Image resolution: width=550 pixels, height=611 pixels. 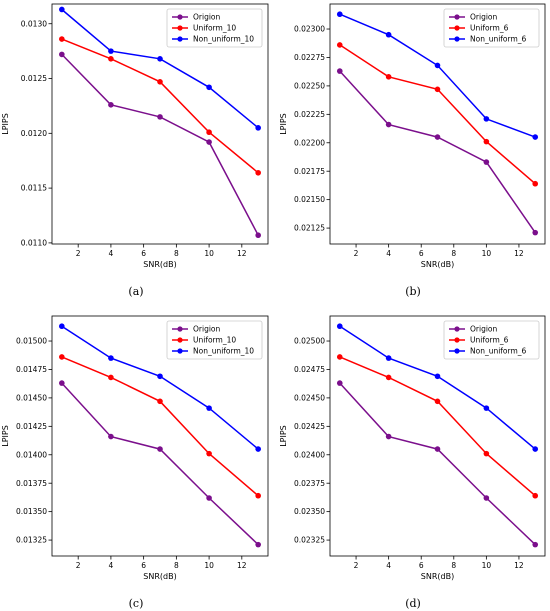 What do you see at coordinates (31, 341) in the screenshot?
I see `y-tick-label: 0.01500` at bounding box center [31, 341].